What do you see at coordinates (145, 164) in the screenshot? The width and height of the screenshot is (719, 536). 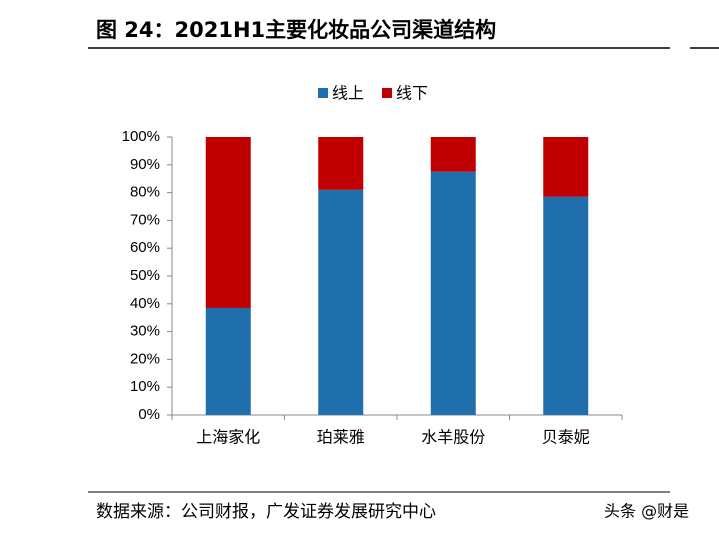 I see `y-tick-label: 90%` at bounding box center [145, 164].